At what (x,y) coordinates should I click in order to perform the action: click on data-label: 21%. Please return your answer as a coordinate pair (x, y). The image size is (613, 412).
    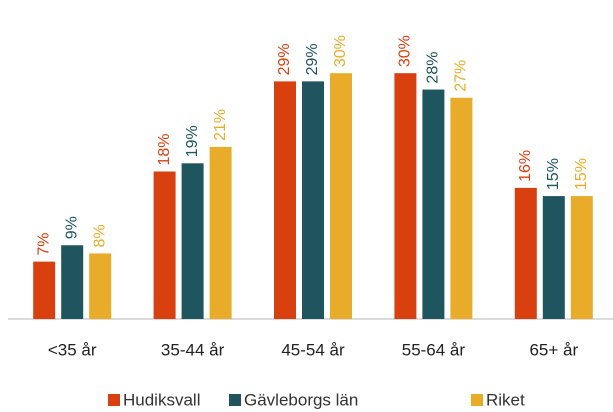
    Looking at the image, I should click on (220, 125).